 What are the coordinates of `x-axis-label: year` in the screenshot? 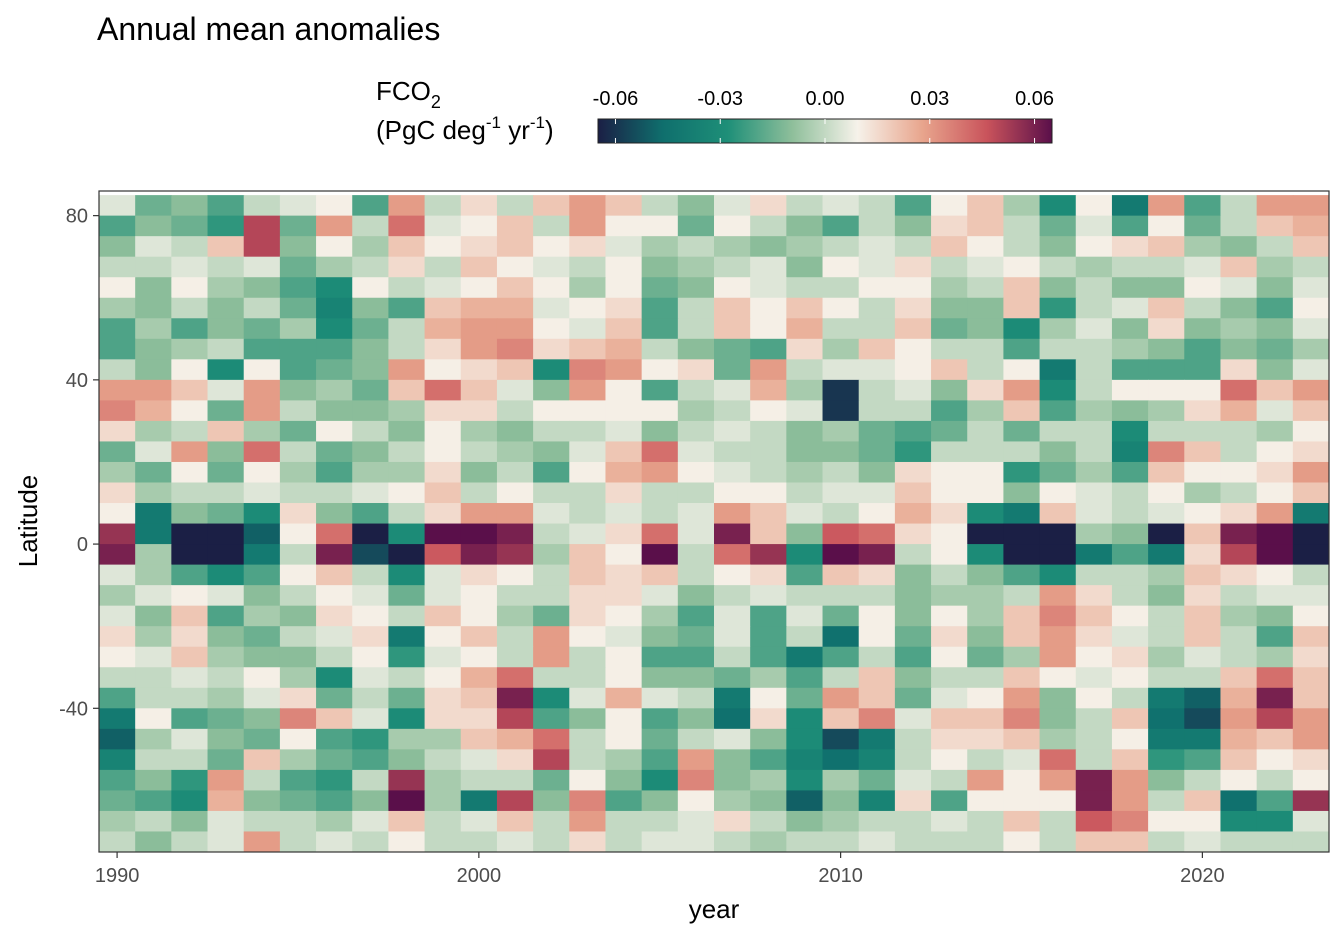 It's located at (714, 909).